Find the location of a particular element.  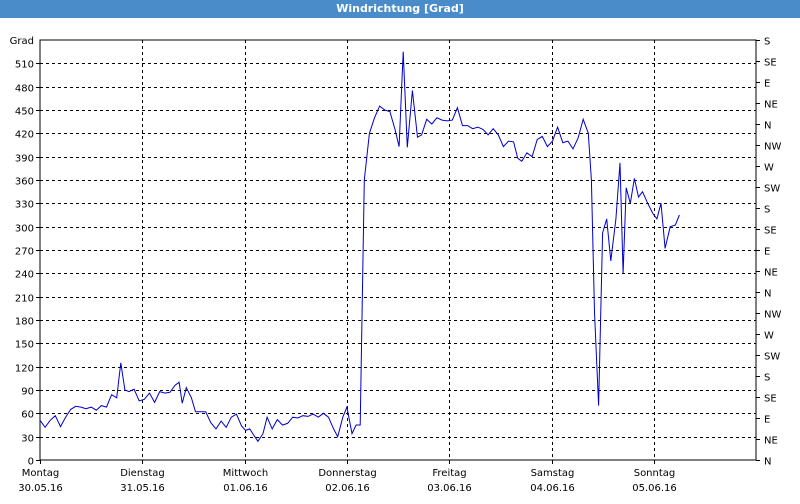

x-tick-day-label: Freitag is located at coordinates (449, 473).